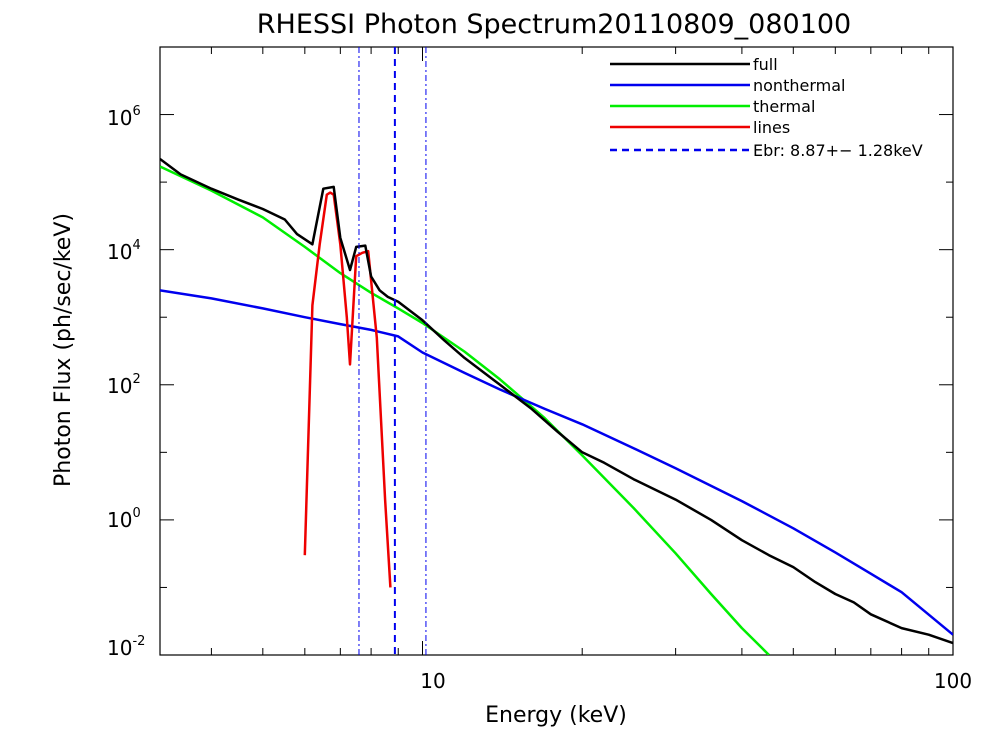 This screenshot has height=750, width=1000. What do you see at coordinates (124, 251) in the screenshot?
I see `y-tick-label: 10⁴` at bounding box center [124, 251].